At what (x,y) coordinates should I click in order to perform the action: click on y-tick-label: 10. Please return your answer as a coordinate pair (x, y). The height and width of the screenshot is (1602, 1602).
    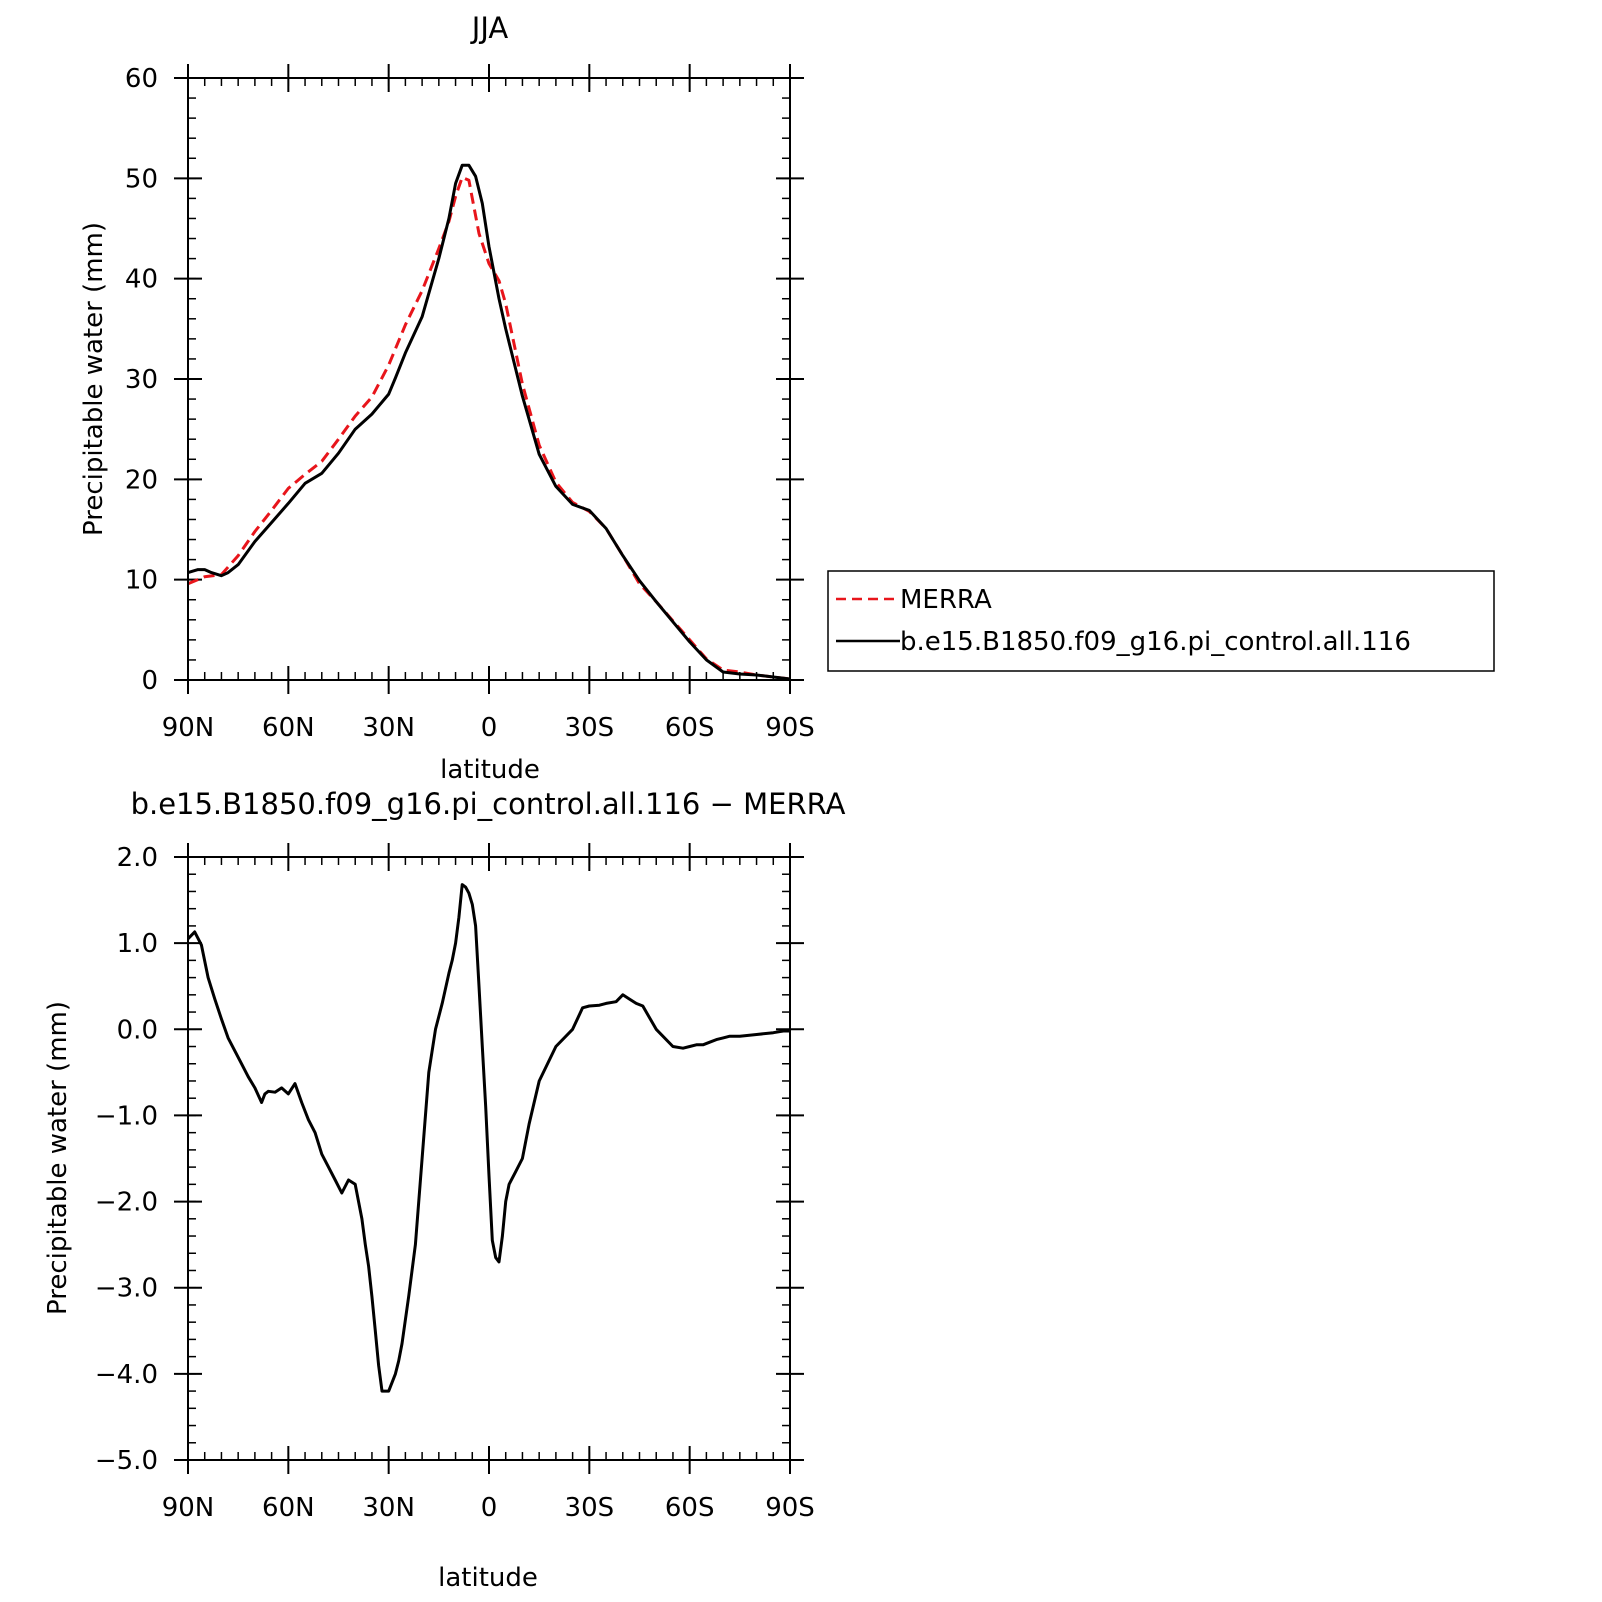
    Looking at the image, I should click on (141, 581).